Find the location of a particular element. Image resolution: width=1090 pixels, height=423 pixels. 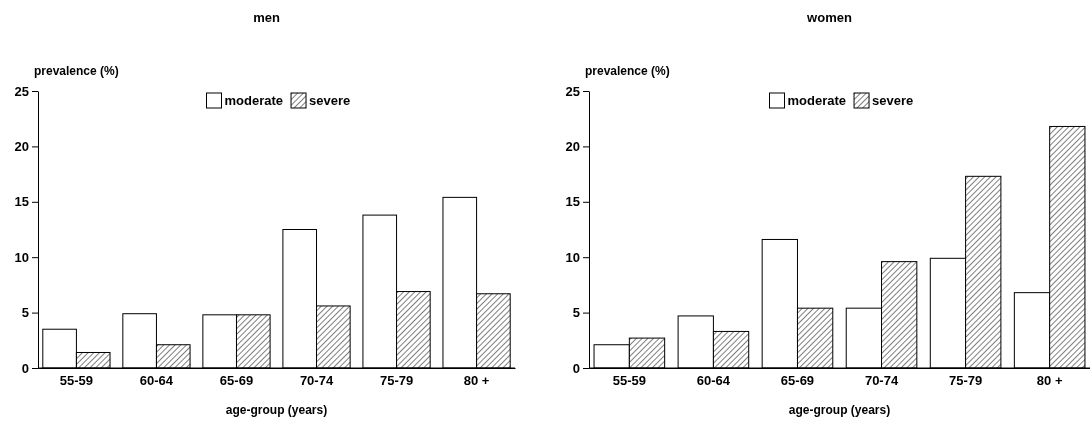

chart-title: women is located at coordinates (829, 17).